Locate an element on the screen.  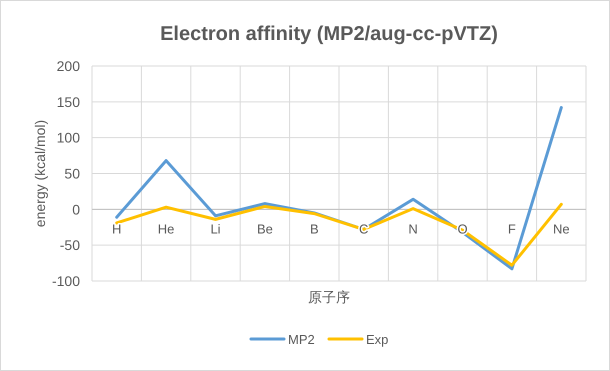
y-tick-label: 100 is located at coordinates (68, 138).